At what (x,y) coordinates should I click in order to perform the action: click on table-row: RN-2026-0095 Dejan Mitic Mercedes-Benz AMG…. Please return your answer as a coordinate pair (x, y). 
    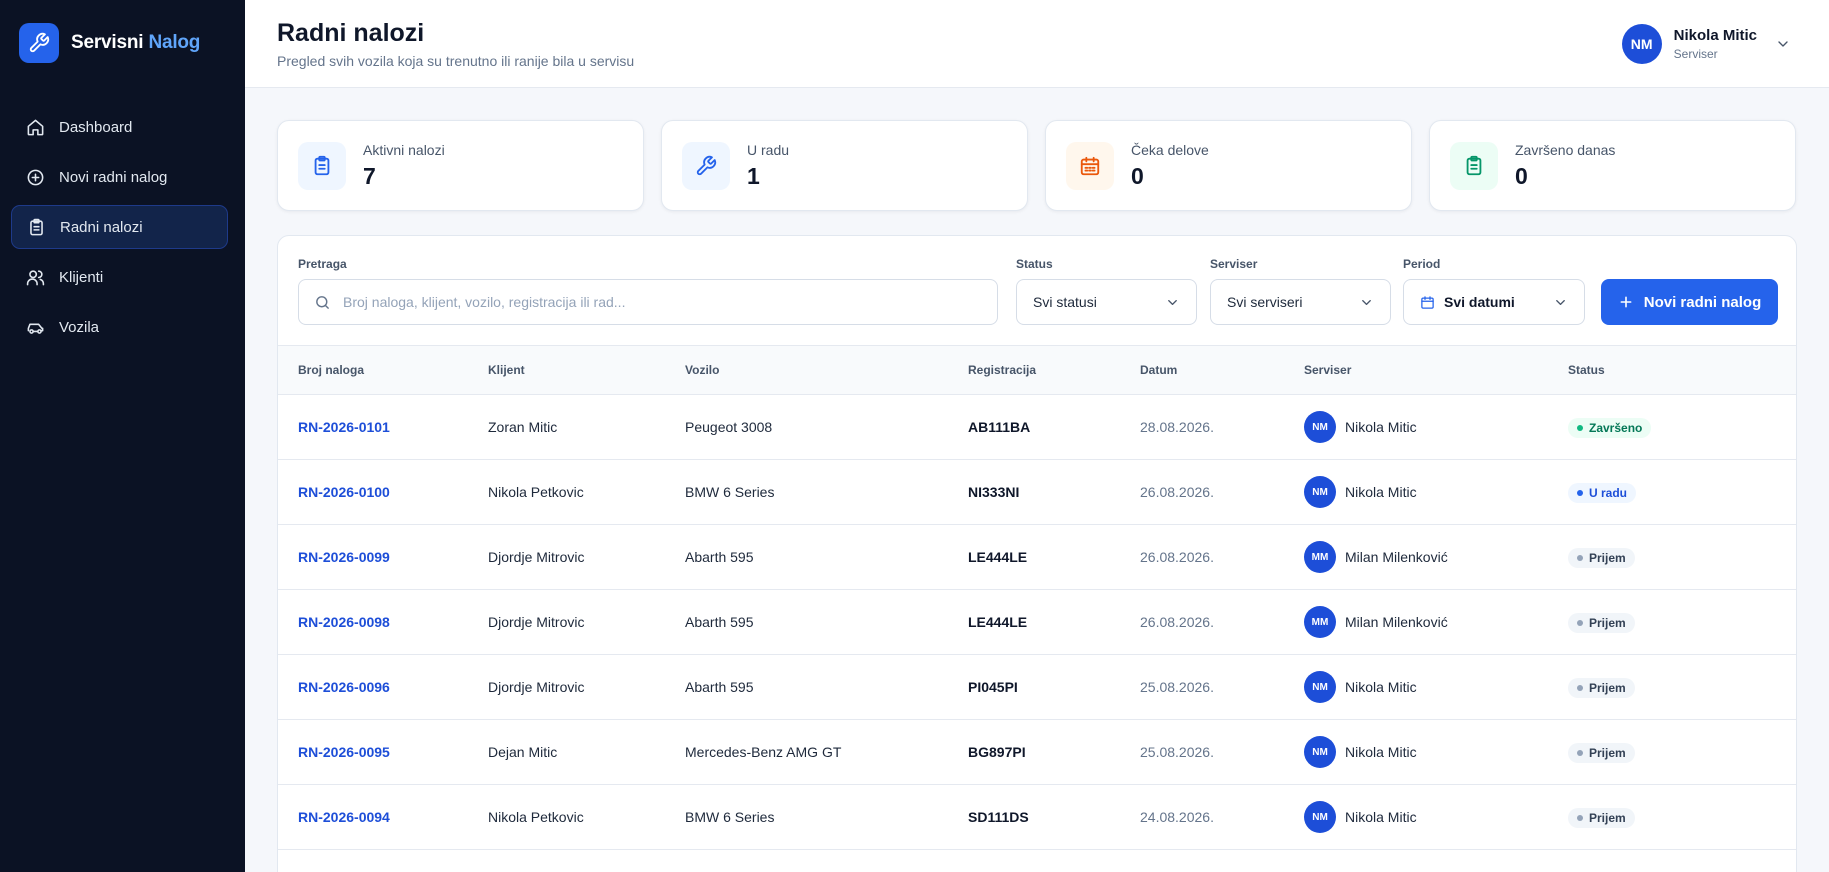
    Looking at the image, I should click on (1037, 752).